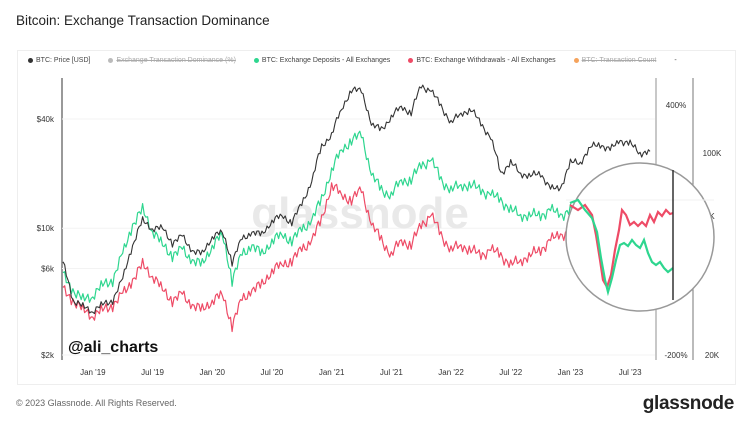  Describe the element at coordinates (451, 372) in the screenshot. I see `x-tick-label: Jan '22` at that location.